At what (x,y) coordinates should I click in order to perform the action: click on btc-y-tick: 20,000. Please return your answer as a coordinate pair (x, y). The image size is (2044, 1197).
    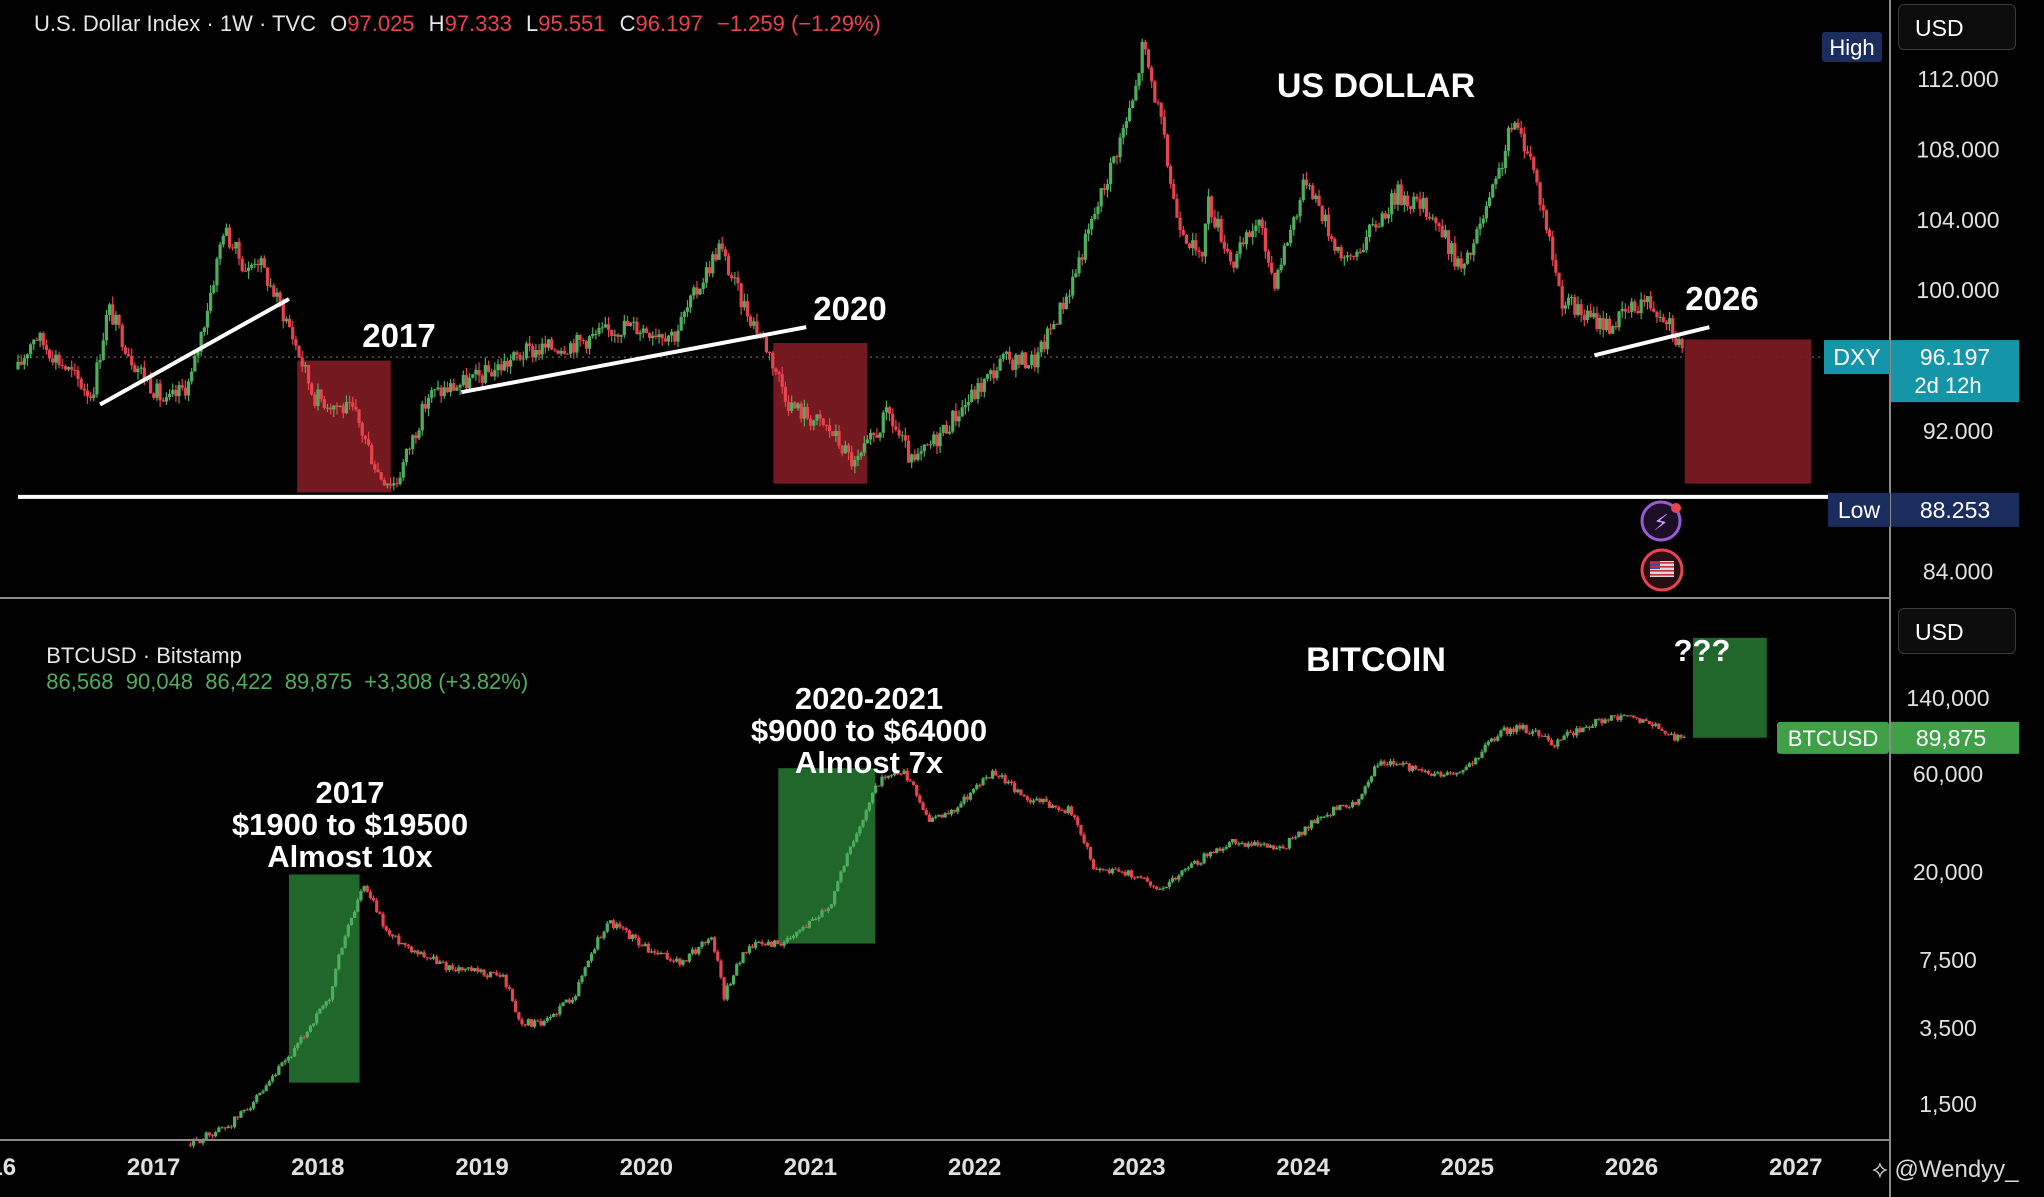
    Looking at the image, I should click on (1948, 872).